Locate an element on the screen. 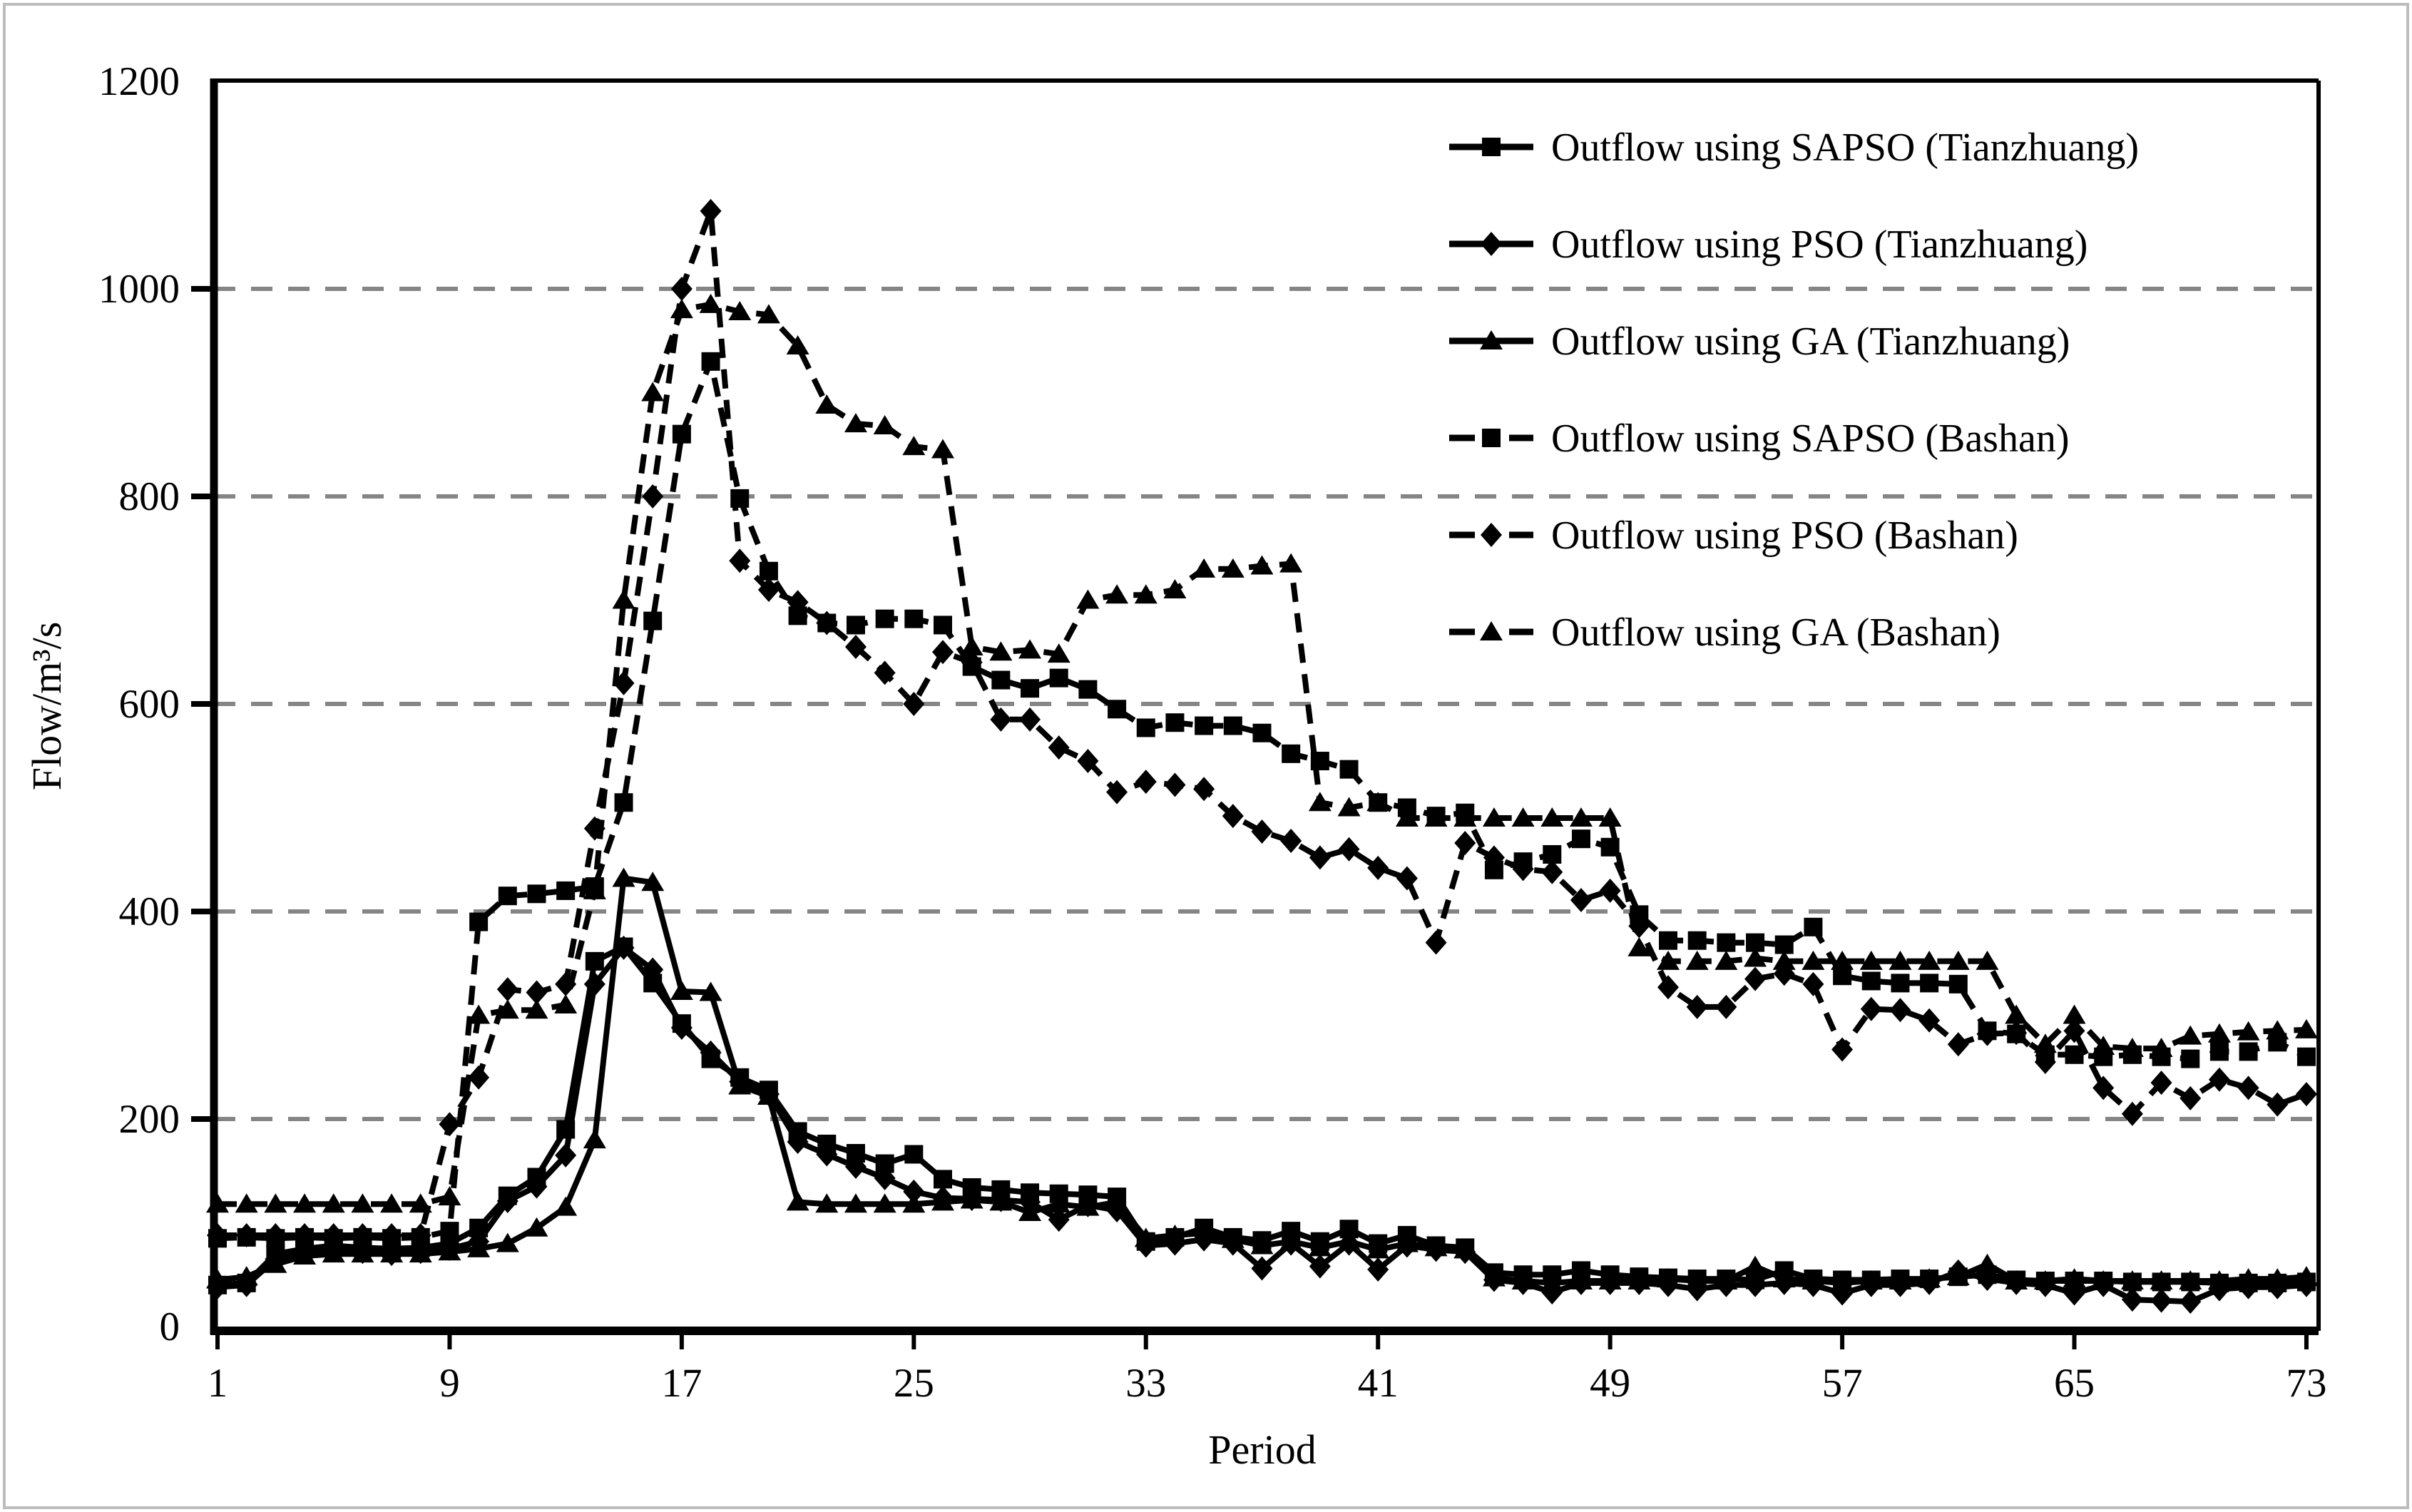 This screenshot has width=2412, height=1512. y-tick-label-800: 800 is located at coordinates (149, 496).